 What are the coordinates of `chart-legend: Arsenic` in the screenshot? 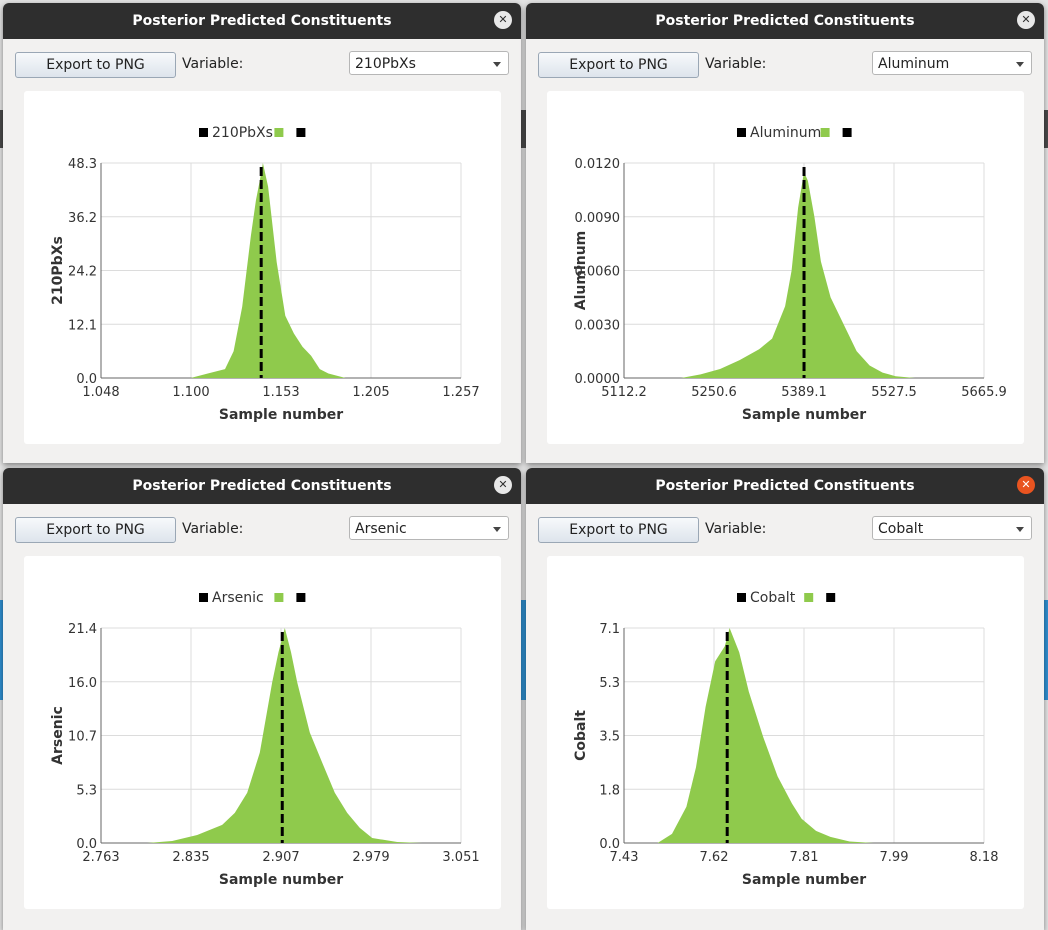 It's located at (252, 598).